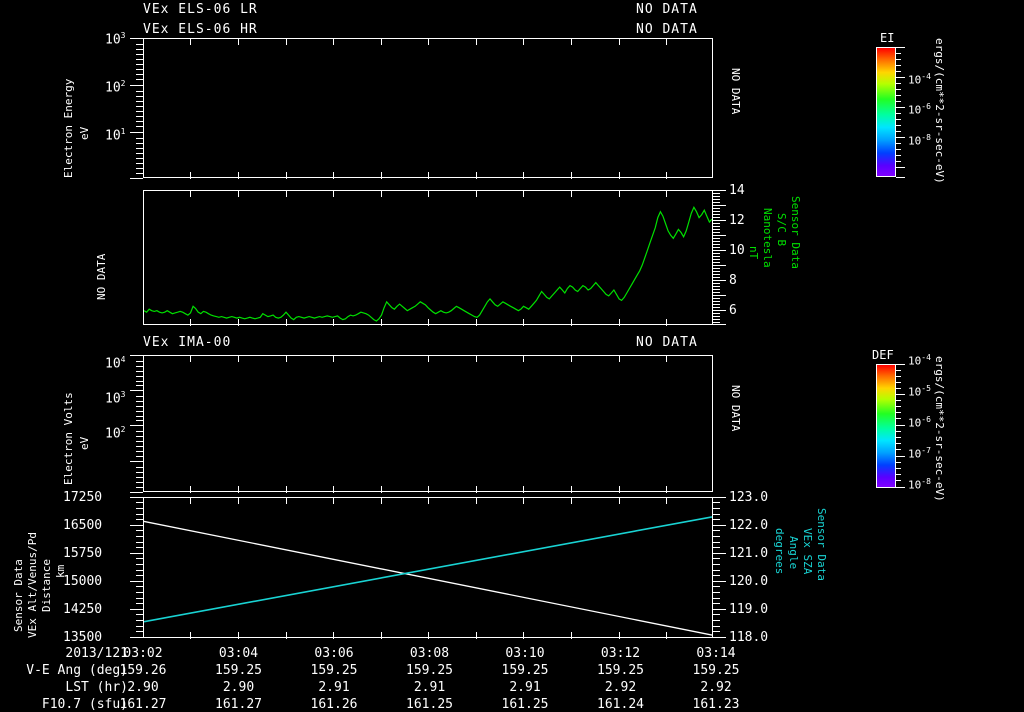  Describe the element at coordinates (115, 398) in the screenshot. I see `panel3-ytick-1: 10³` at that location.